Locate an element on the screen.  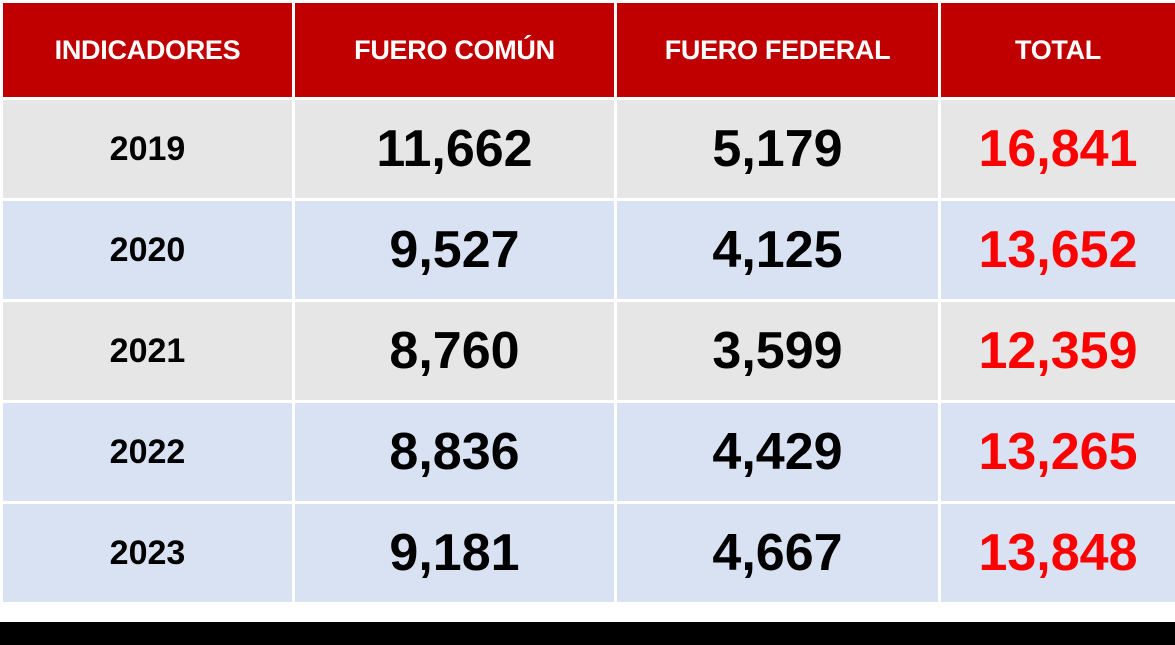
total-cell: 12,359 is located at coordinates (1056, 351).